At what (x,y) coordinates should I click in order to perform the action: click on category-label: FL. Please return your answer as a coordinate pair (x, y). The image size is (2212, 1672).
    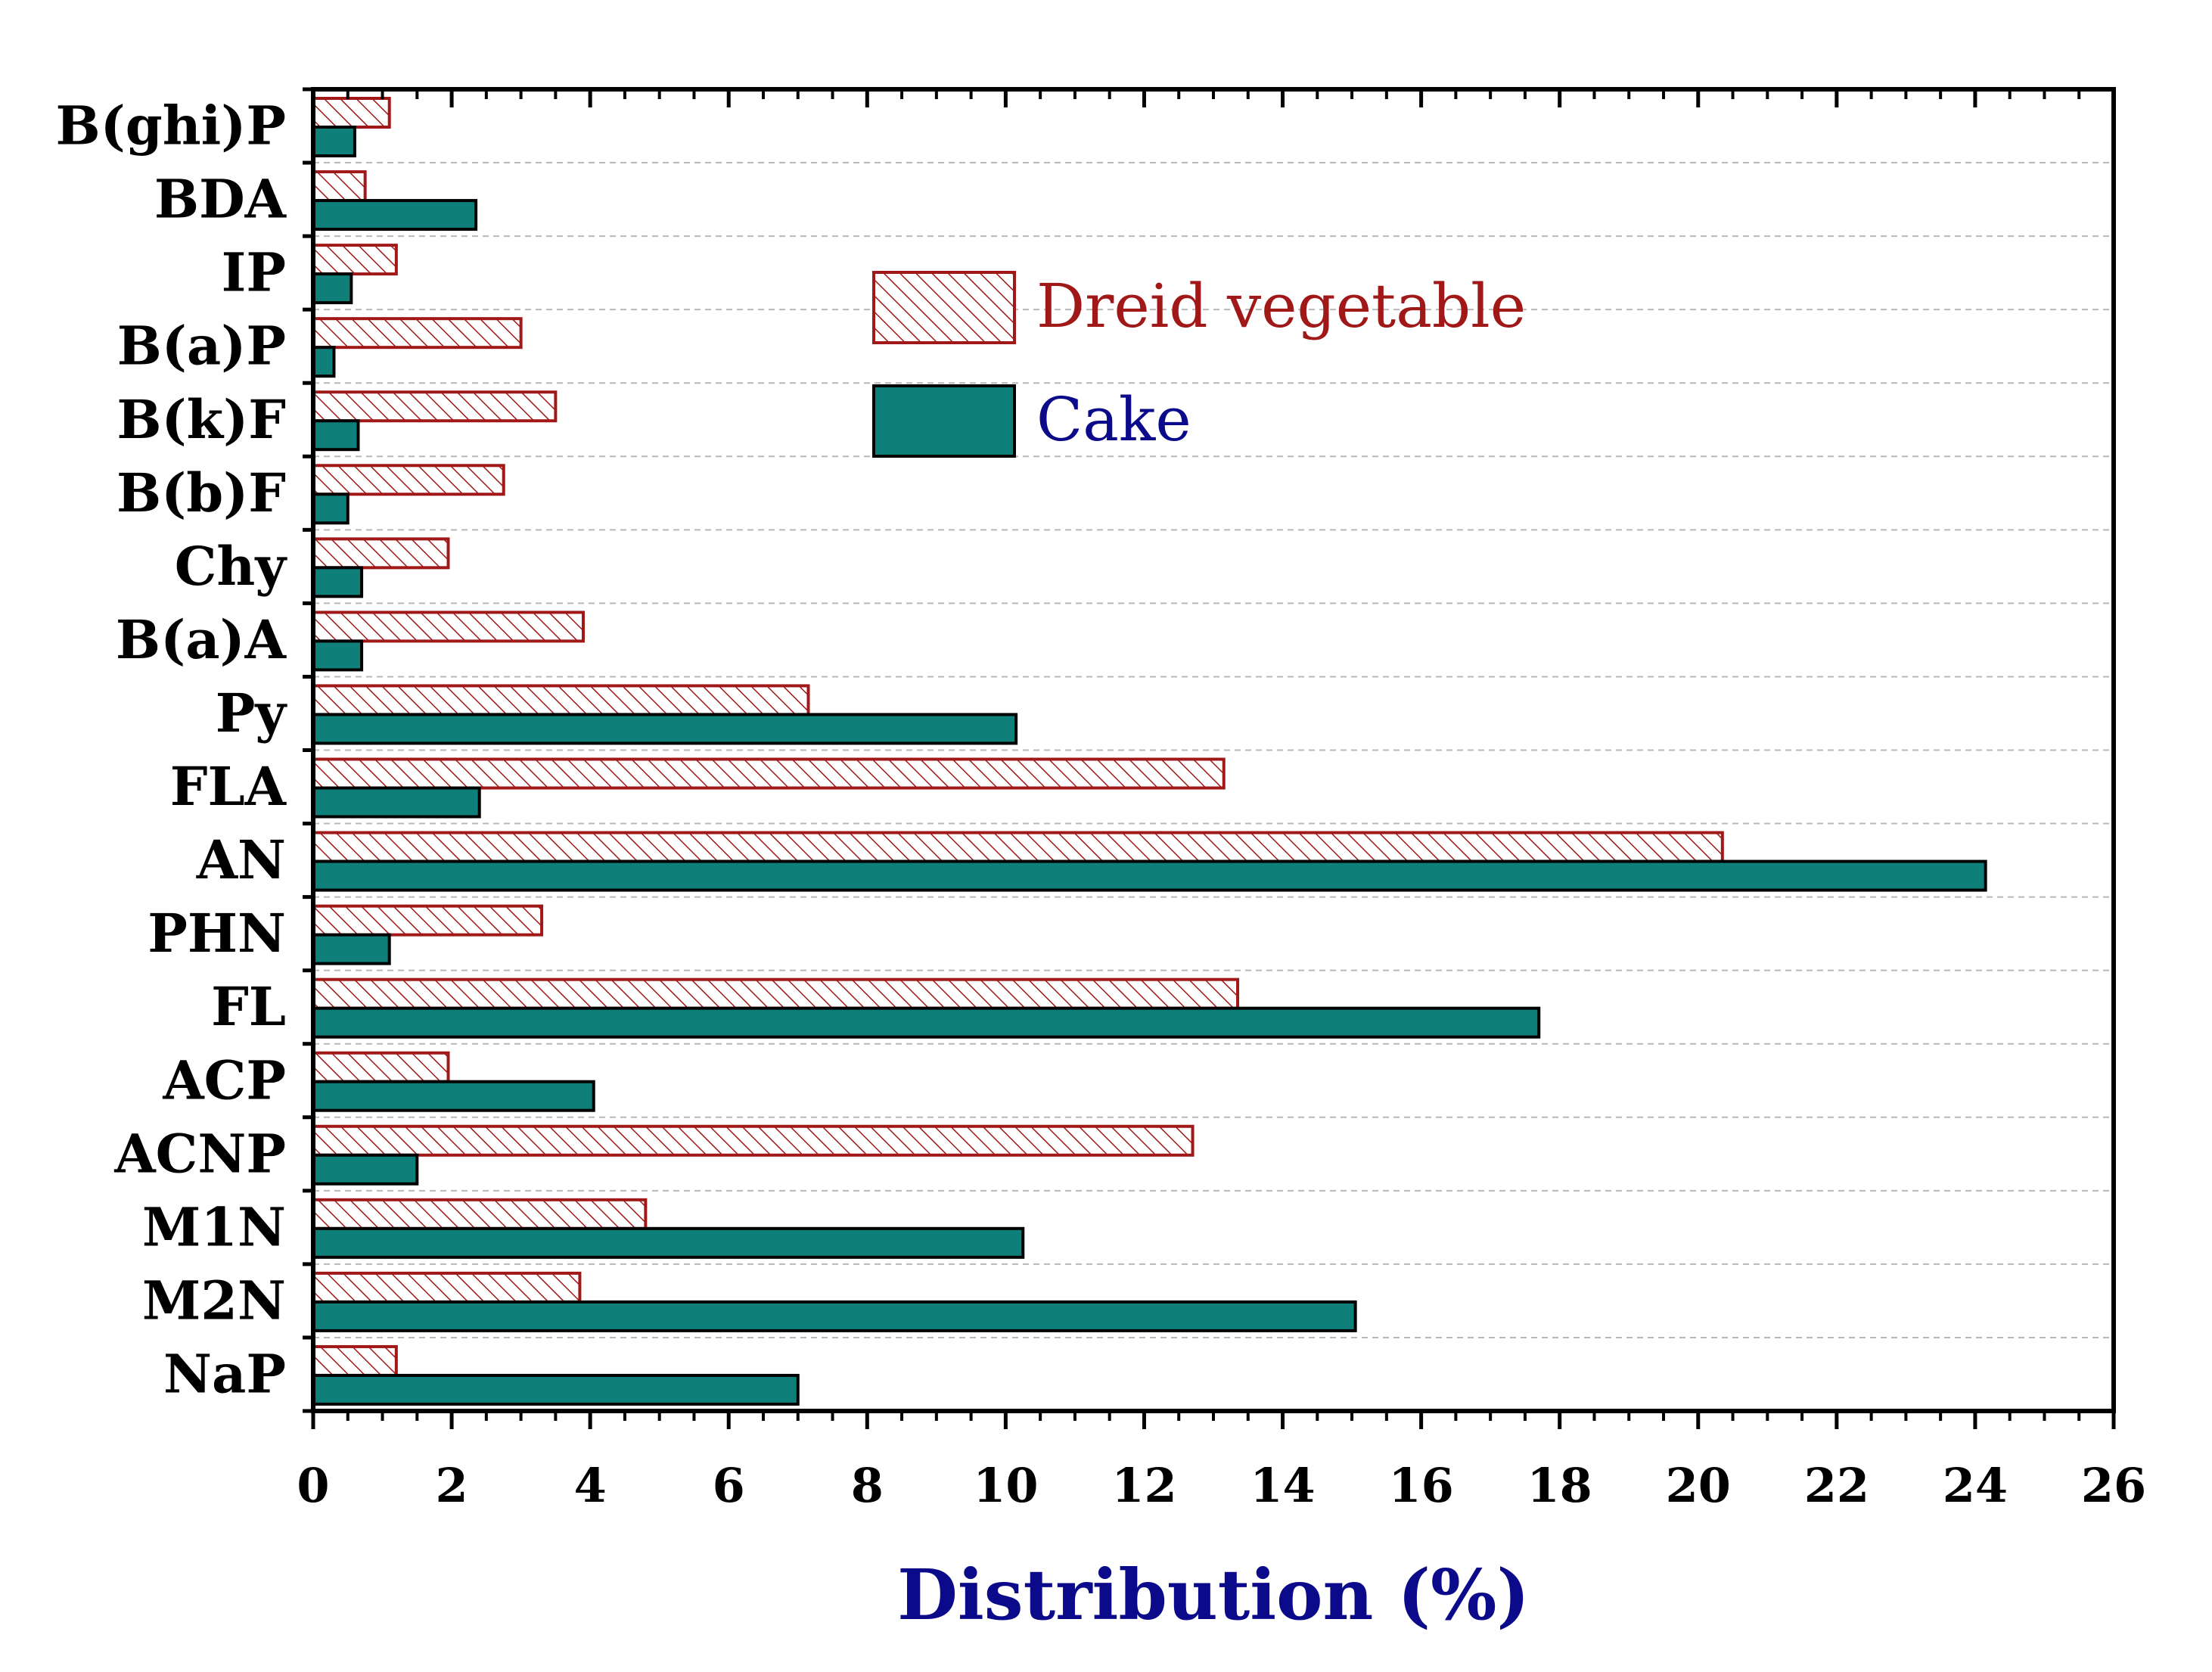
    Looking at the image, I should click on (249, 1006).